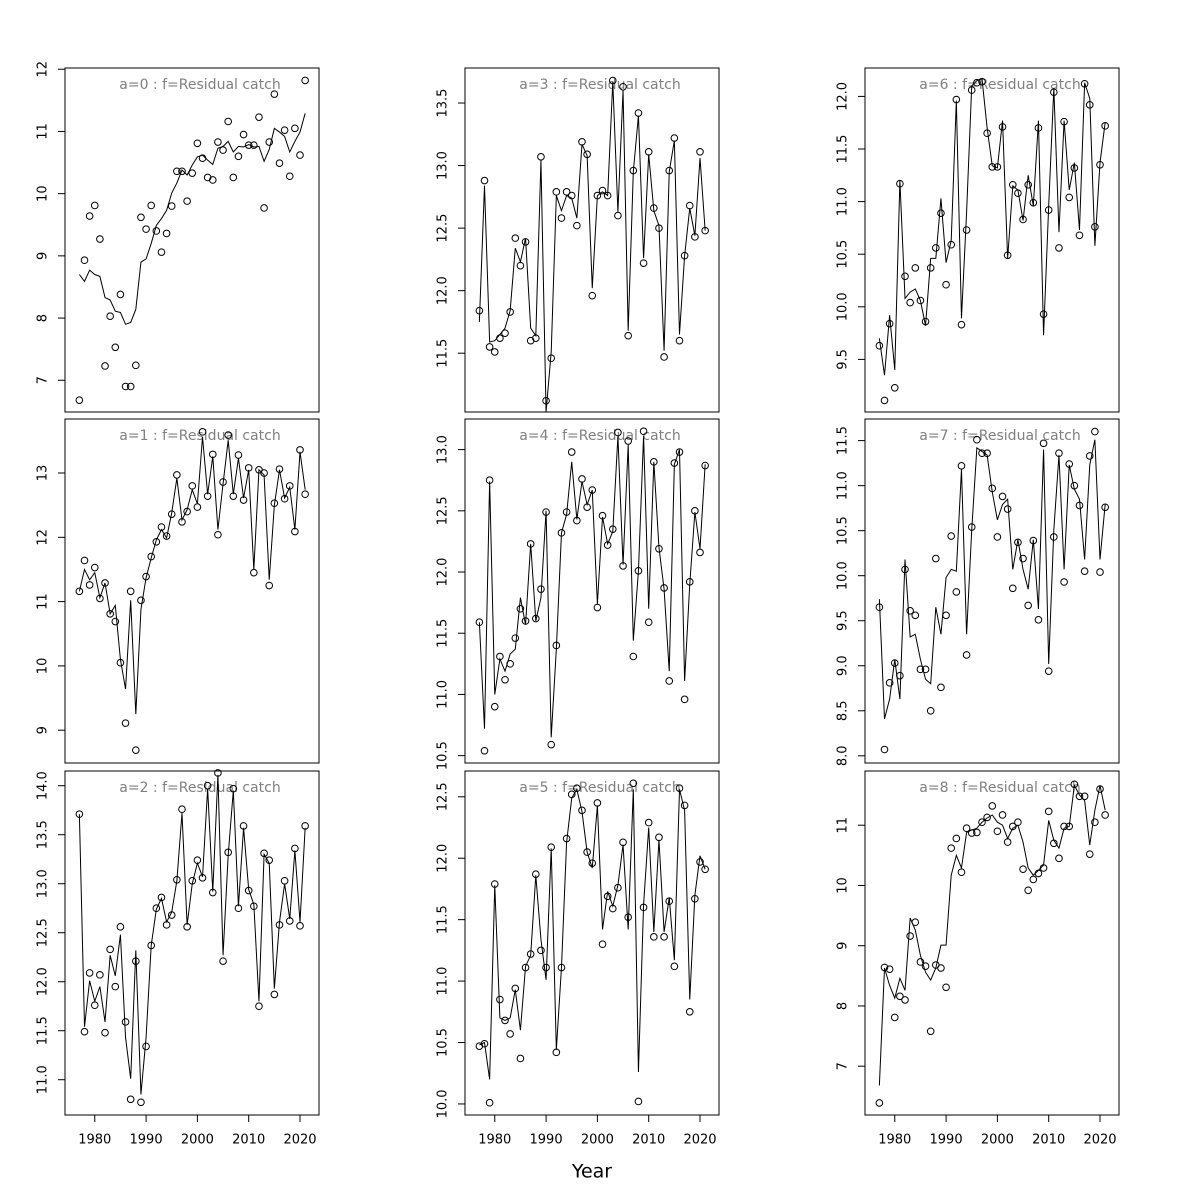 This screenshot has width=1200, height=1200. What do you see at coordinates (248, 1140) in the screenshot?
I see `x-tick-label: 2010` at bounding box center [248, 1140].